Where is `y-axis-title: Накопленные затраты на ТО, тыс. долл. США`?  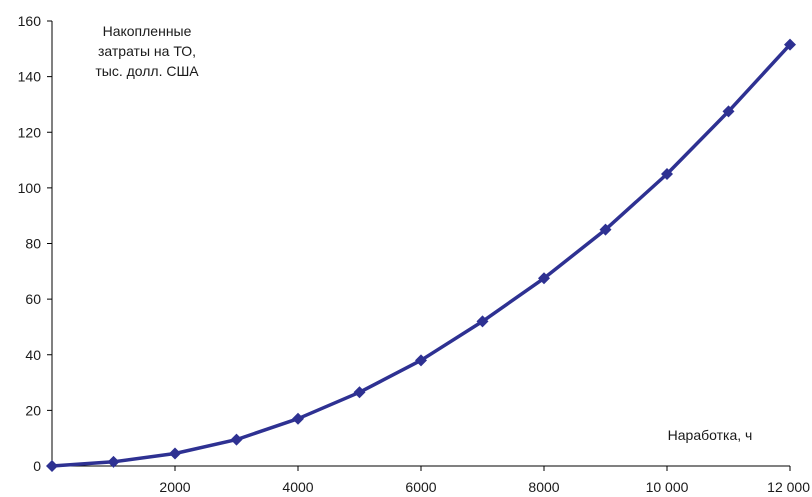 y-axis-title: Накопленные затраты на ТО, тыс. долл. США is located at coordinates (147, 51).